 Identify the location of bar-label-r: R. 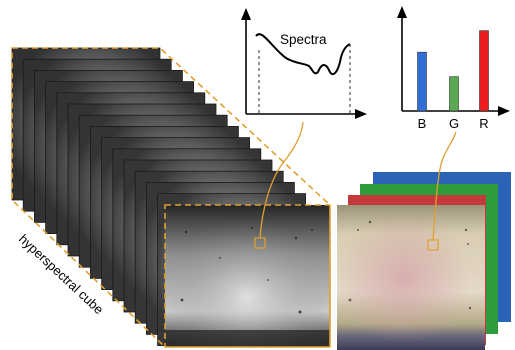
(483, 123).